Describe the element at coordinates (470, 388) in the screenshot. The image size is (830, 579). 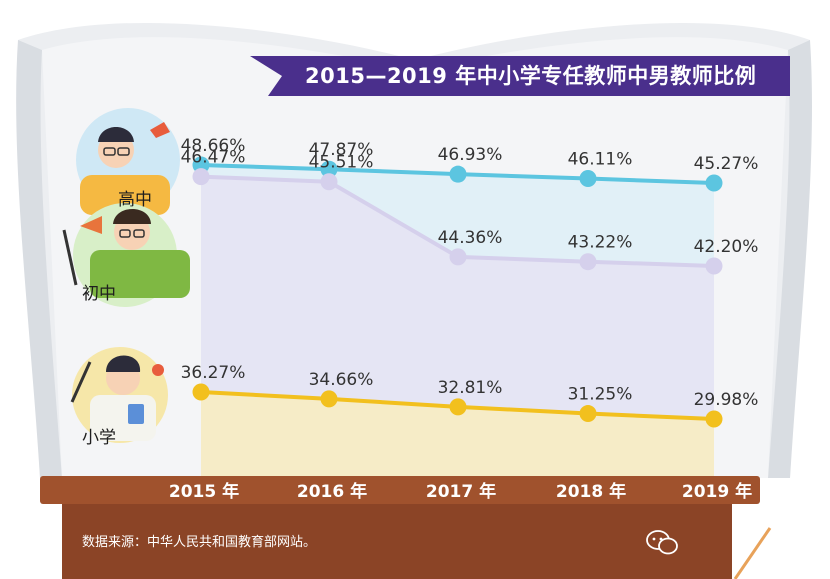
I see `data-label-primary-school-2: 32.81%` at that location.